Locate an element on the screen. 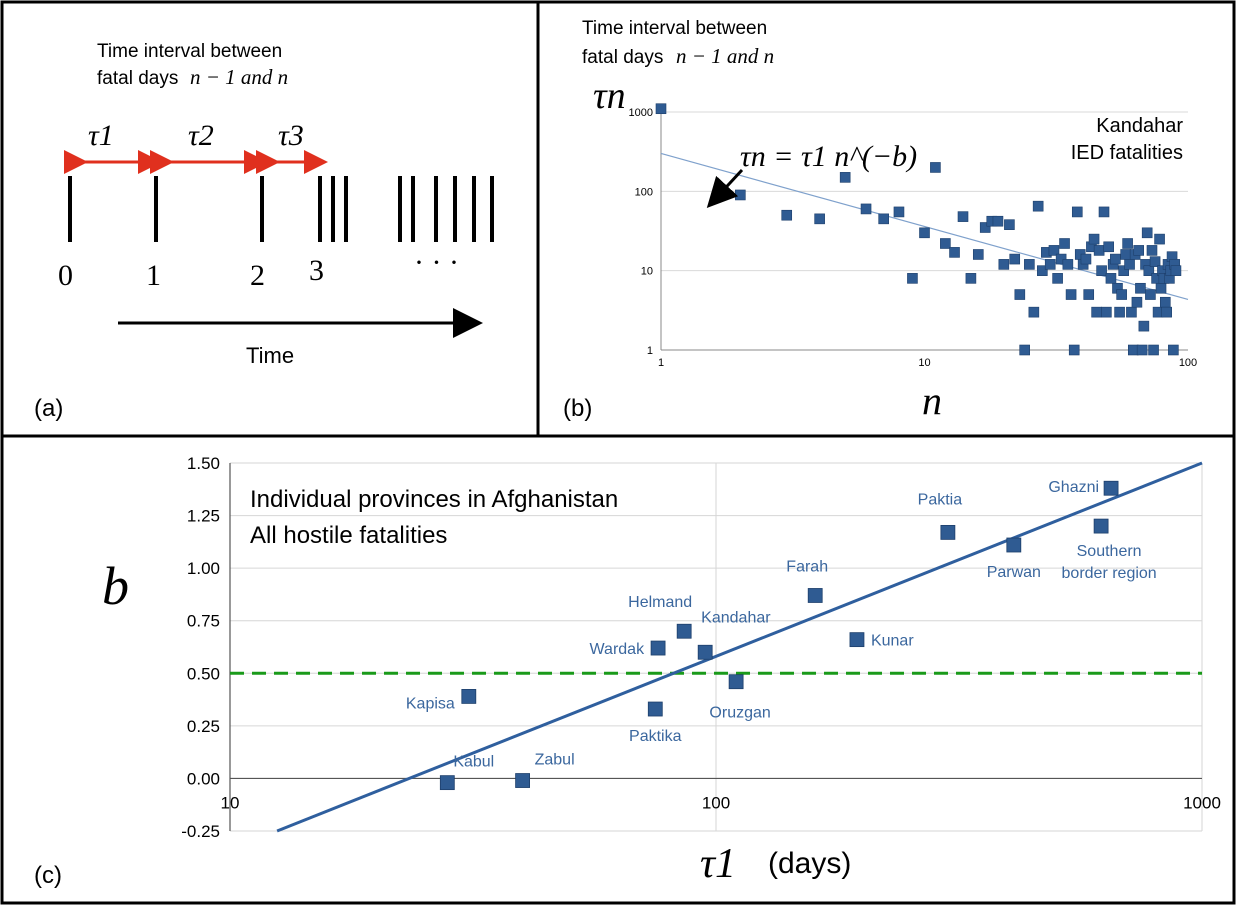 This screenshot has width=1236, height=905. panel-c-point-label: Southern is located at coordinates (1109, 551).